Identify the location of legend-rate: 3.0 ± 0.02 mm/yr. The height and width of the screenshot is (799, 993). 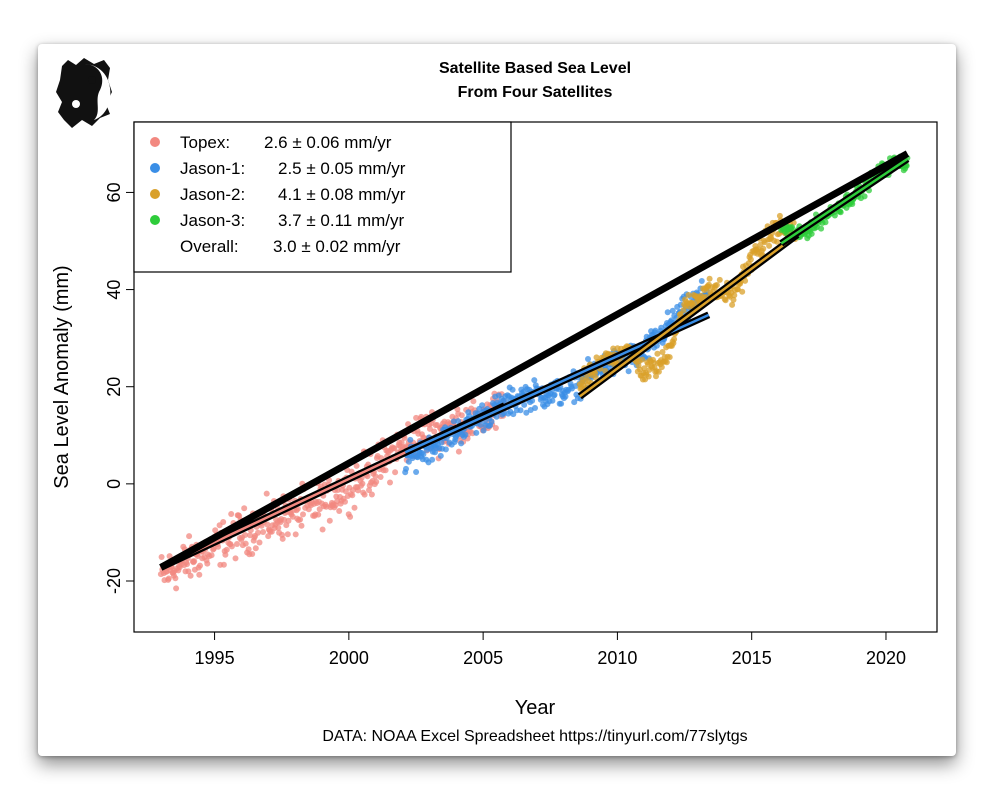
(337, 246).